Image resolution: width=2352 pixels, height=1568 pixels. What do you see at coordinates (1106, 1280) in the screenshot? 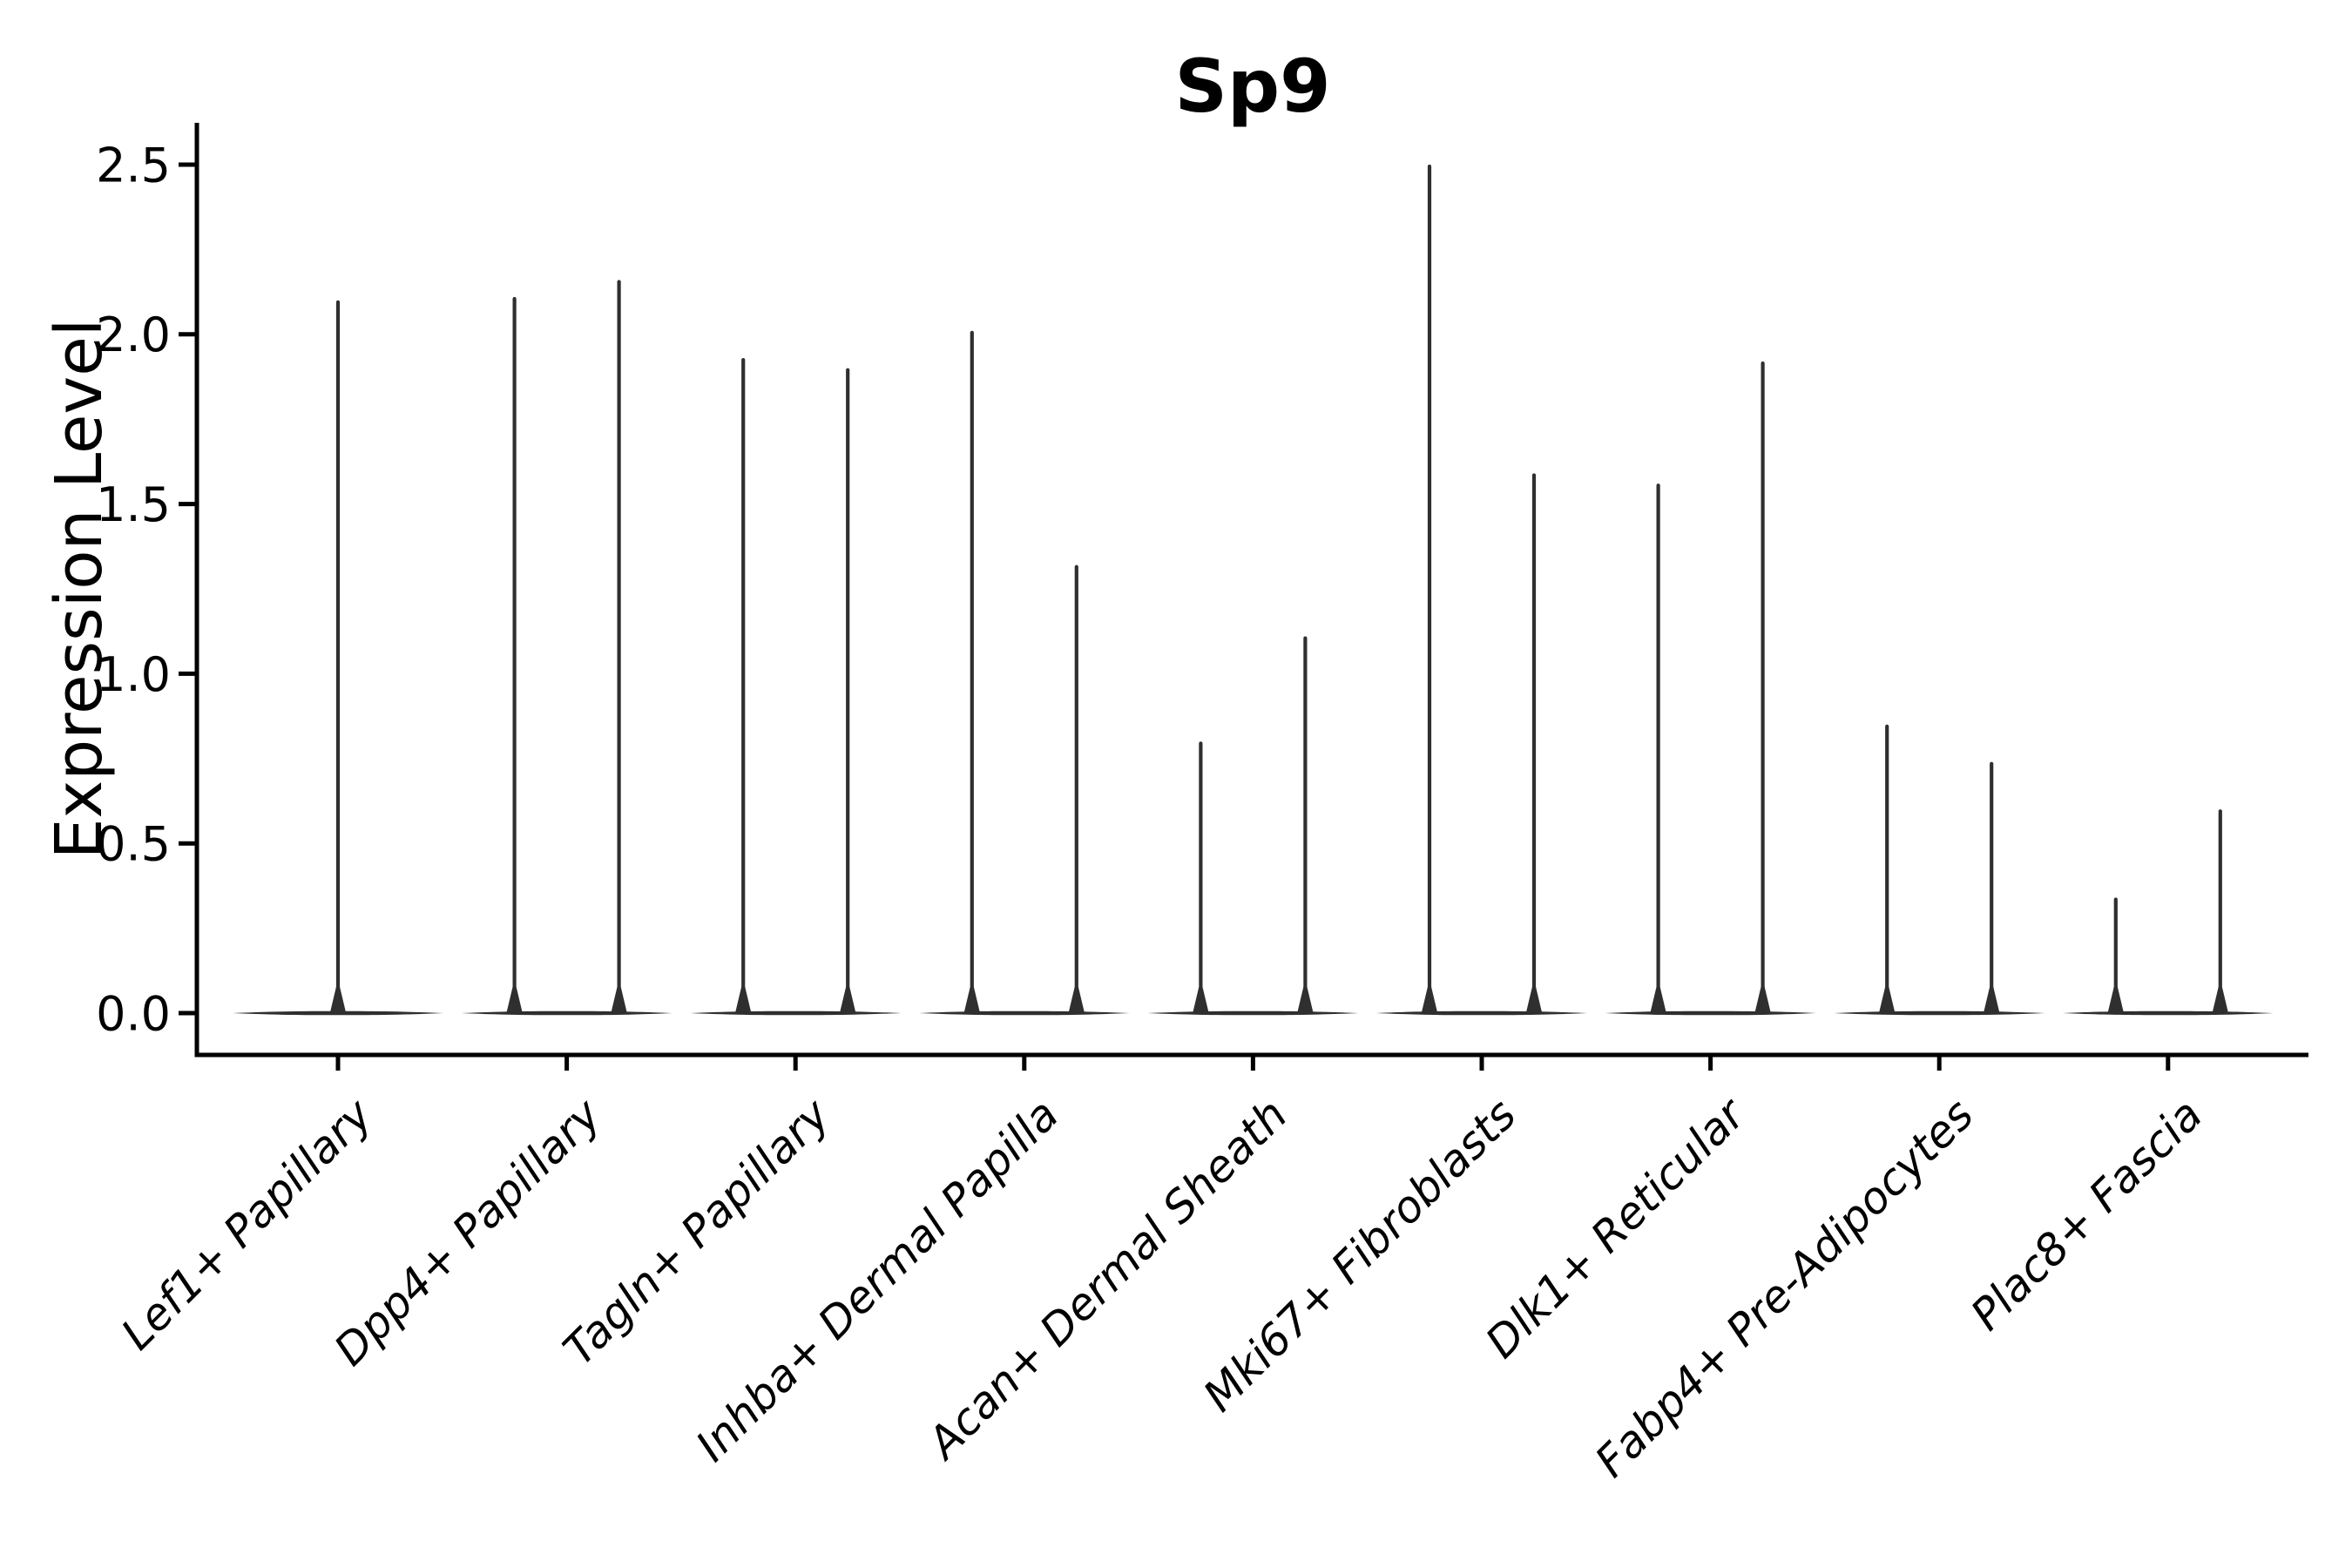
I see `x-tick-label: Acan+ Dermal Sheath` at bounding box center [1106, 1280].